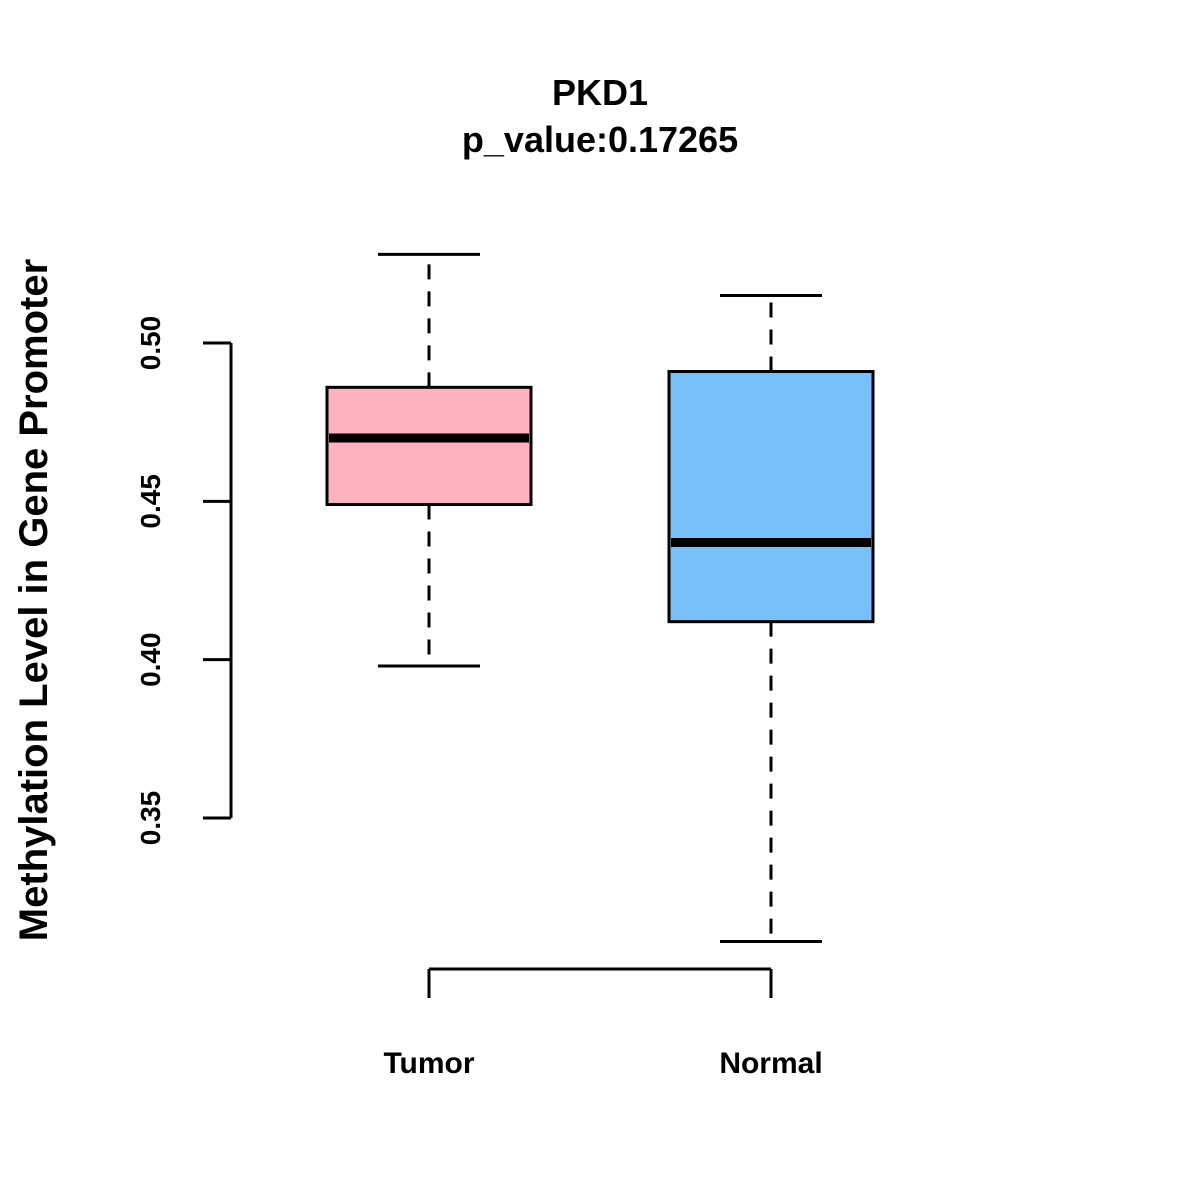  What do you see at coordinates (603, 1023) in the screenshot?
I see `x-axis: Tumor Normal` at bounding box center [603, 1023].